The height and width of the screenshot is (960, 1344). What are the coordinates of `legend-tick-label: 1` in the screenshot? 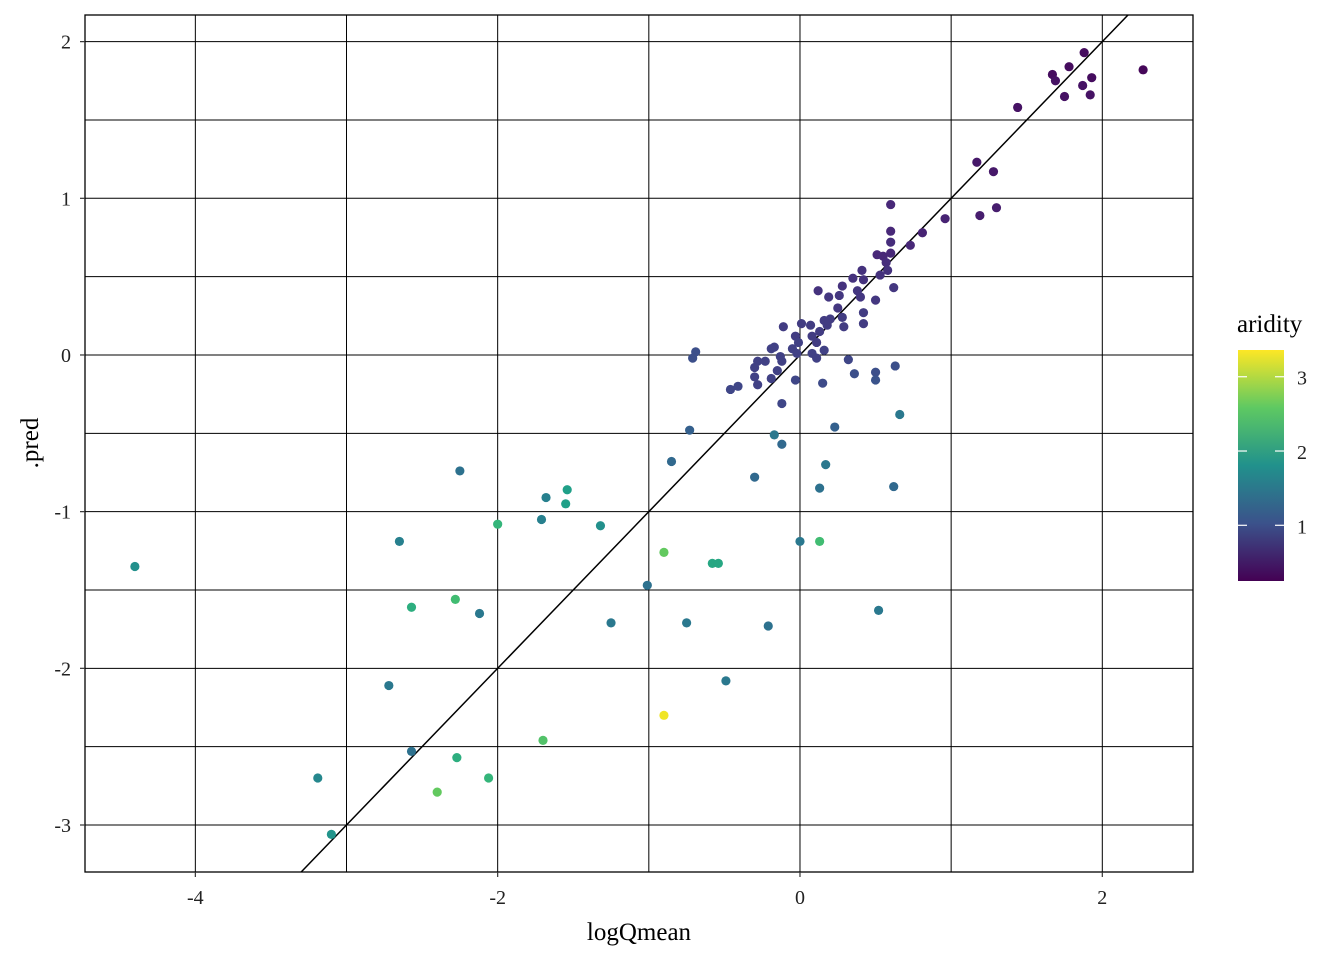 It's located at (1302, 527).